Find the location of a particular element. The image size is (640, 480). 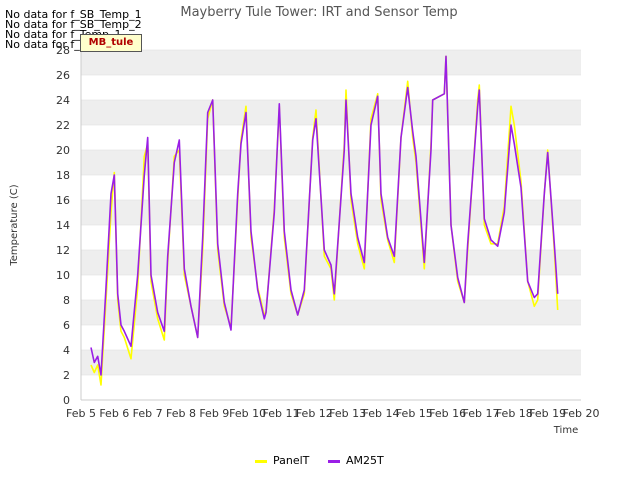

legend-item-panelt: PanelT is located at coordinates (282, 460).